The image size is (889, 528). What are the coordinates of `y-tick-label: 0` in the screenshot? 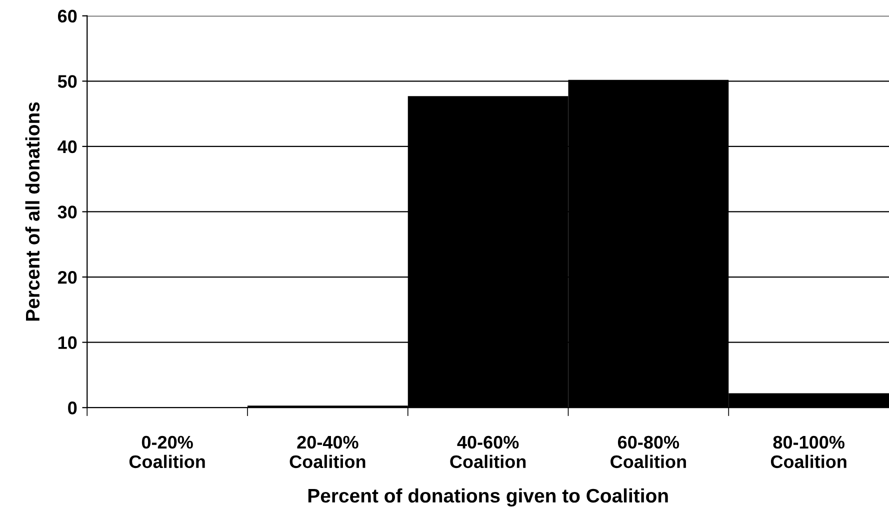 It's located at (72, 408).